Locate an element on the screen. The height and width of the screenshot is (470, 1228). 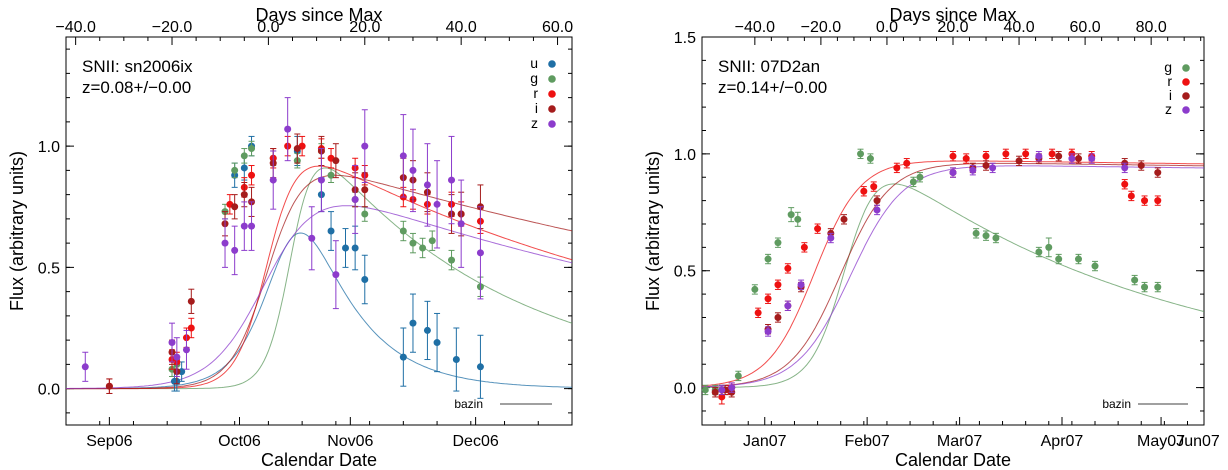
legend-marker-i is located at coordinates (552, 109).